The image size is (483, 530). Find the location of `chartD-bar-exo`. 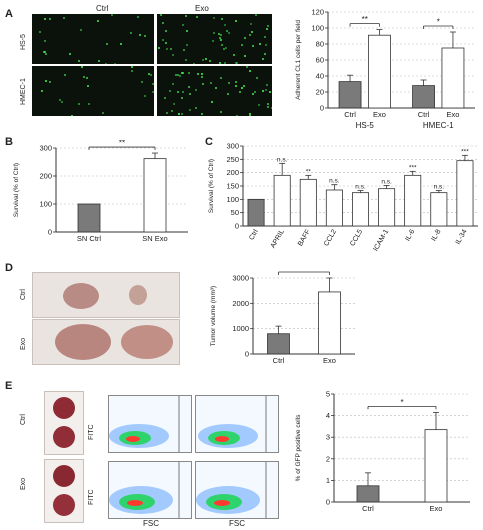

chartD-bar-exo is located at coordinates (329, 323).